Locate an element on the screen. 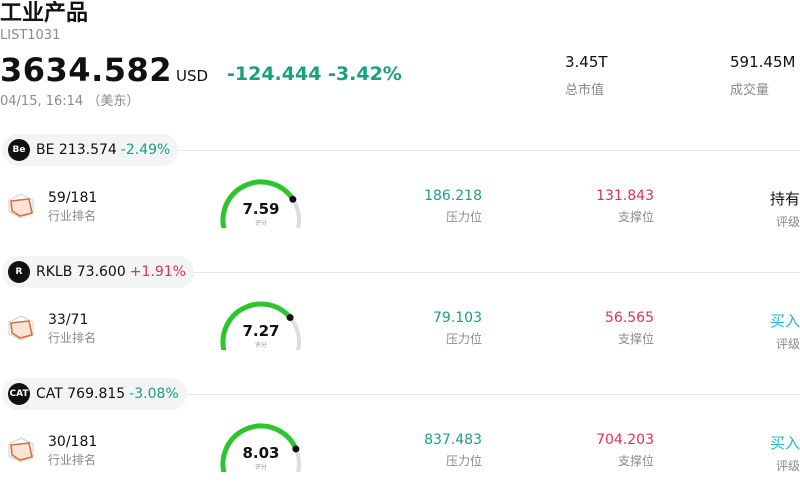 Image resolution: width=800 pixels, height=488 pixels. resistance-value: 186.218 is located at coordinates (453, 196).